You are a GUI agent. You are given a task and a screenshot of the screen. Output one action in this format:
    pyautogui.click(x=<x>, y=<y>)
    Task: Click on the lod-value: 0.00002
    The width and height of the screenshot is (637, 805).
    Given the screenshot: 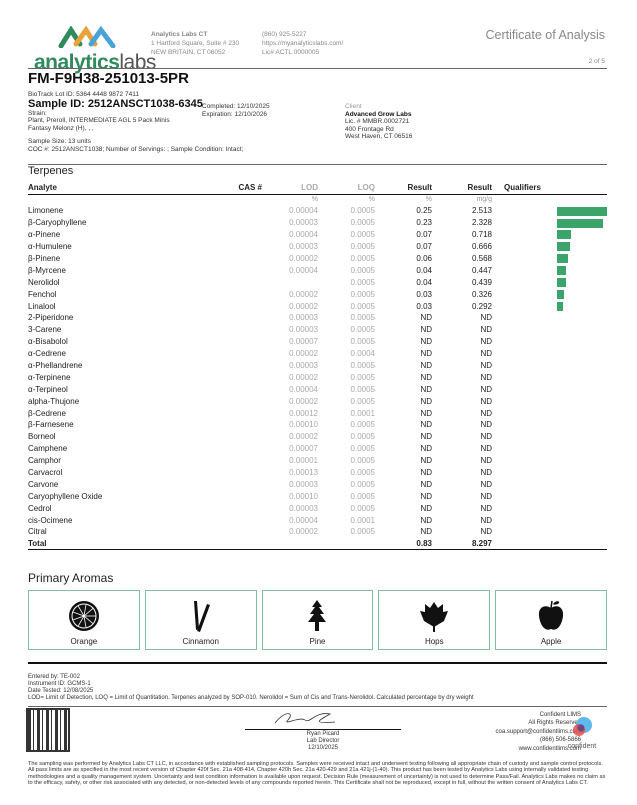 What is the action you would take?
    pyautogui.click(x=303, y=532)
    